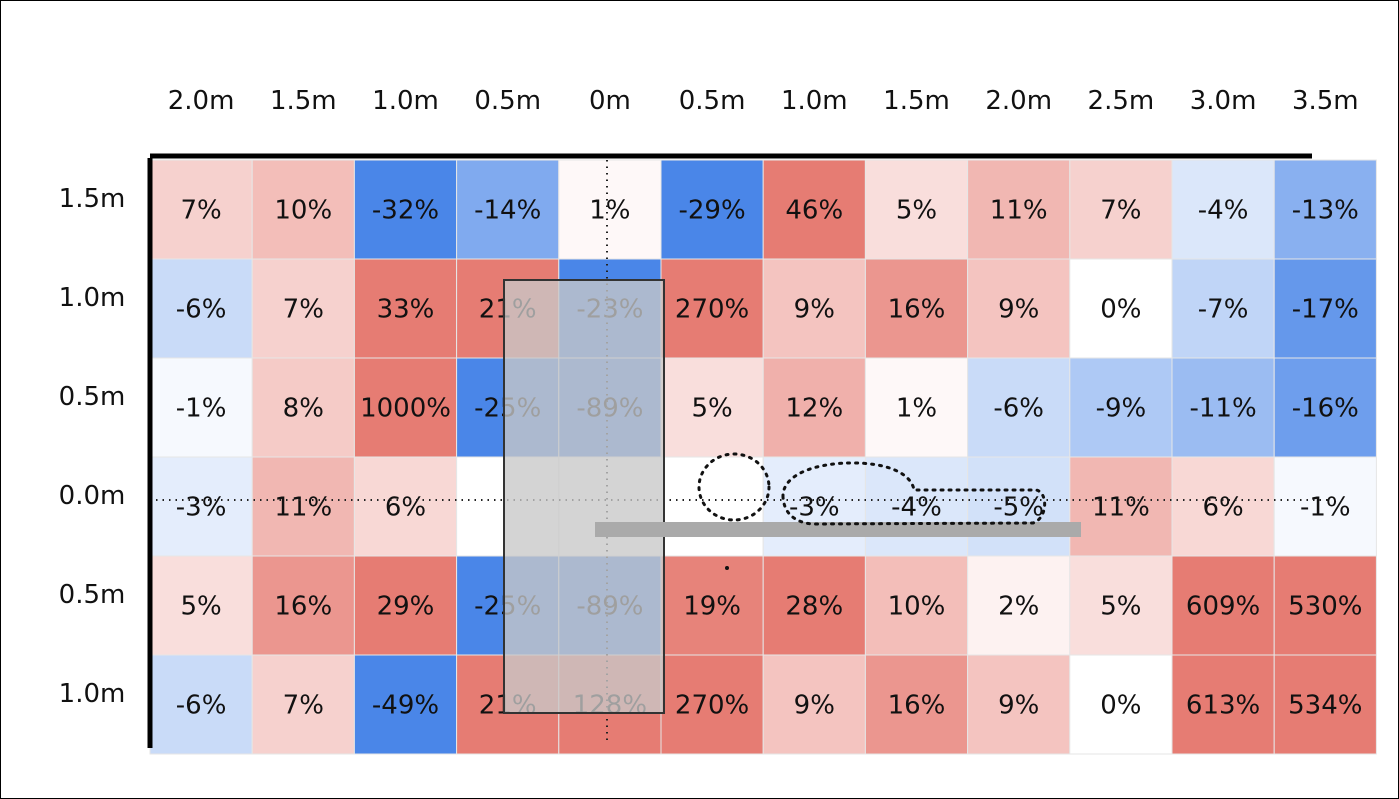  What do you see at coordinates (1223, 607) in the screenshot?
I see `cell-value-label: 609%` at bounding box center [1223, 607].